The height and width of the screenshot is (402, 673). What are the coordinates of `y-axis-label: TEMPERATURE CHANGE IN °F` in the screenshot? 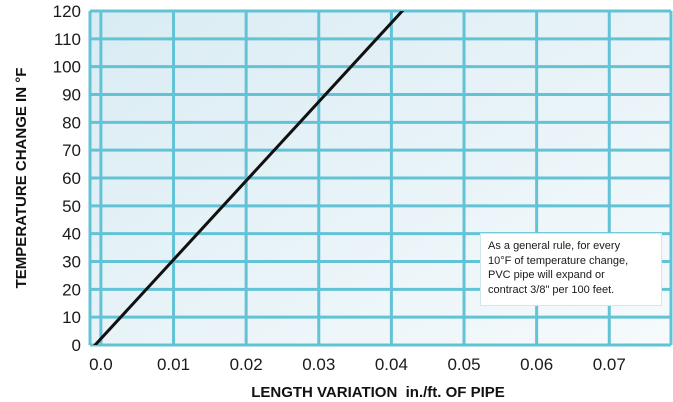 It's located at (21, 178).